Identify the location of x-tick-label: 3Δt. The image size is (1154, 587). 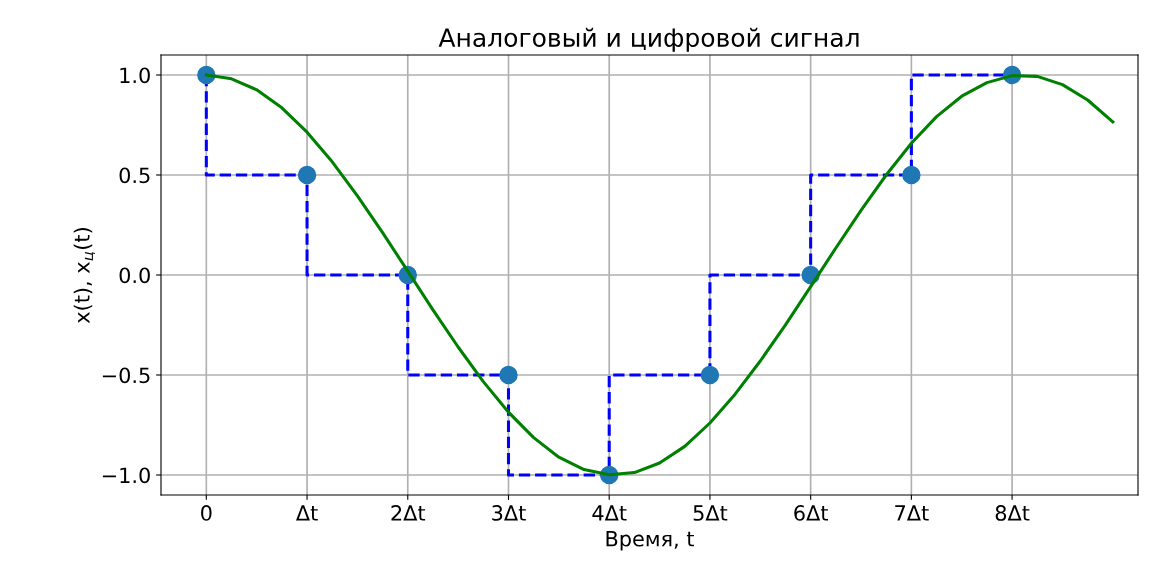
(509, 513).